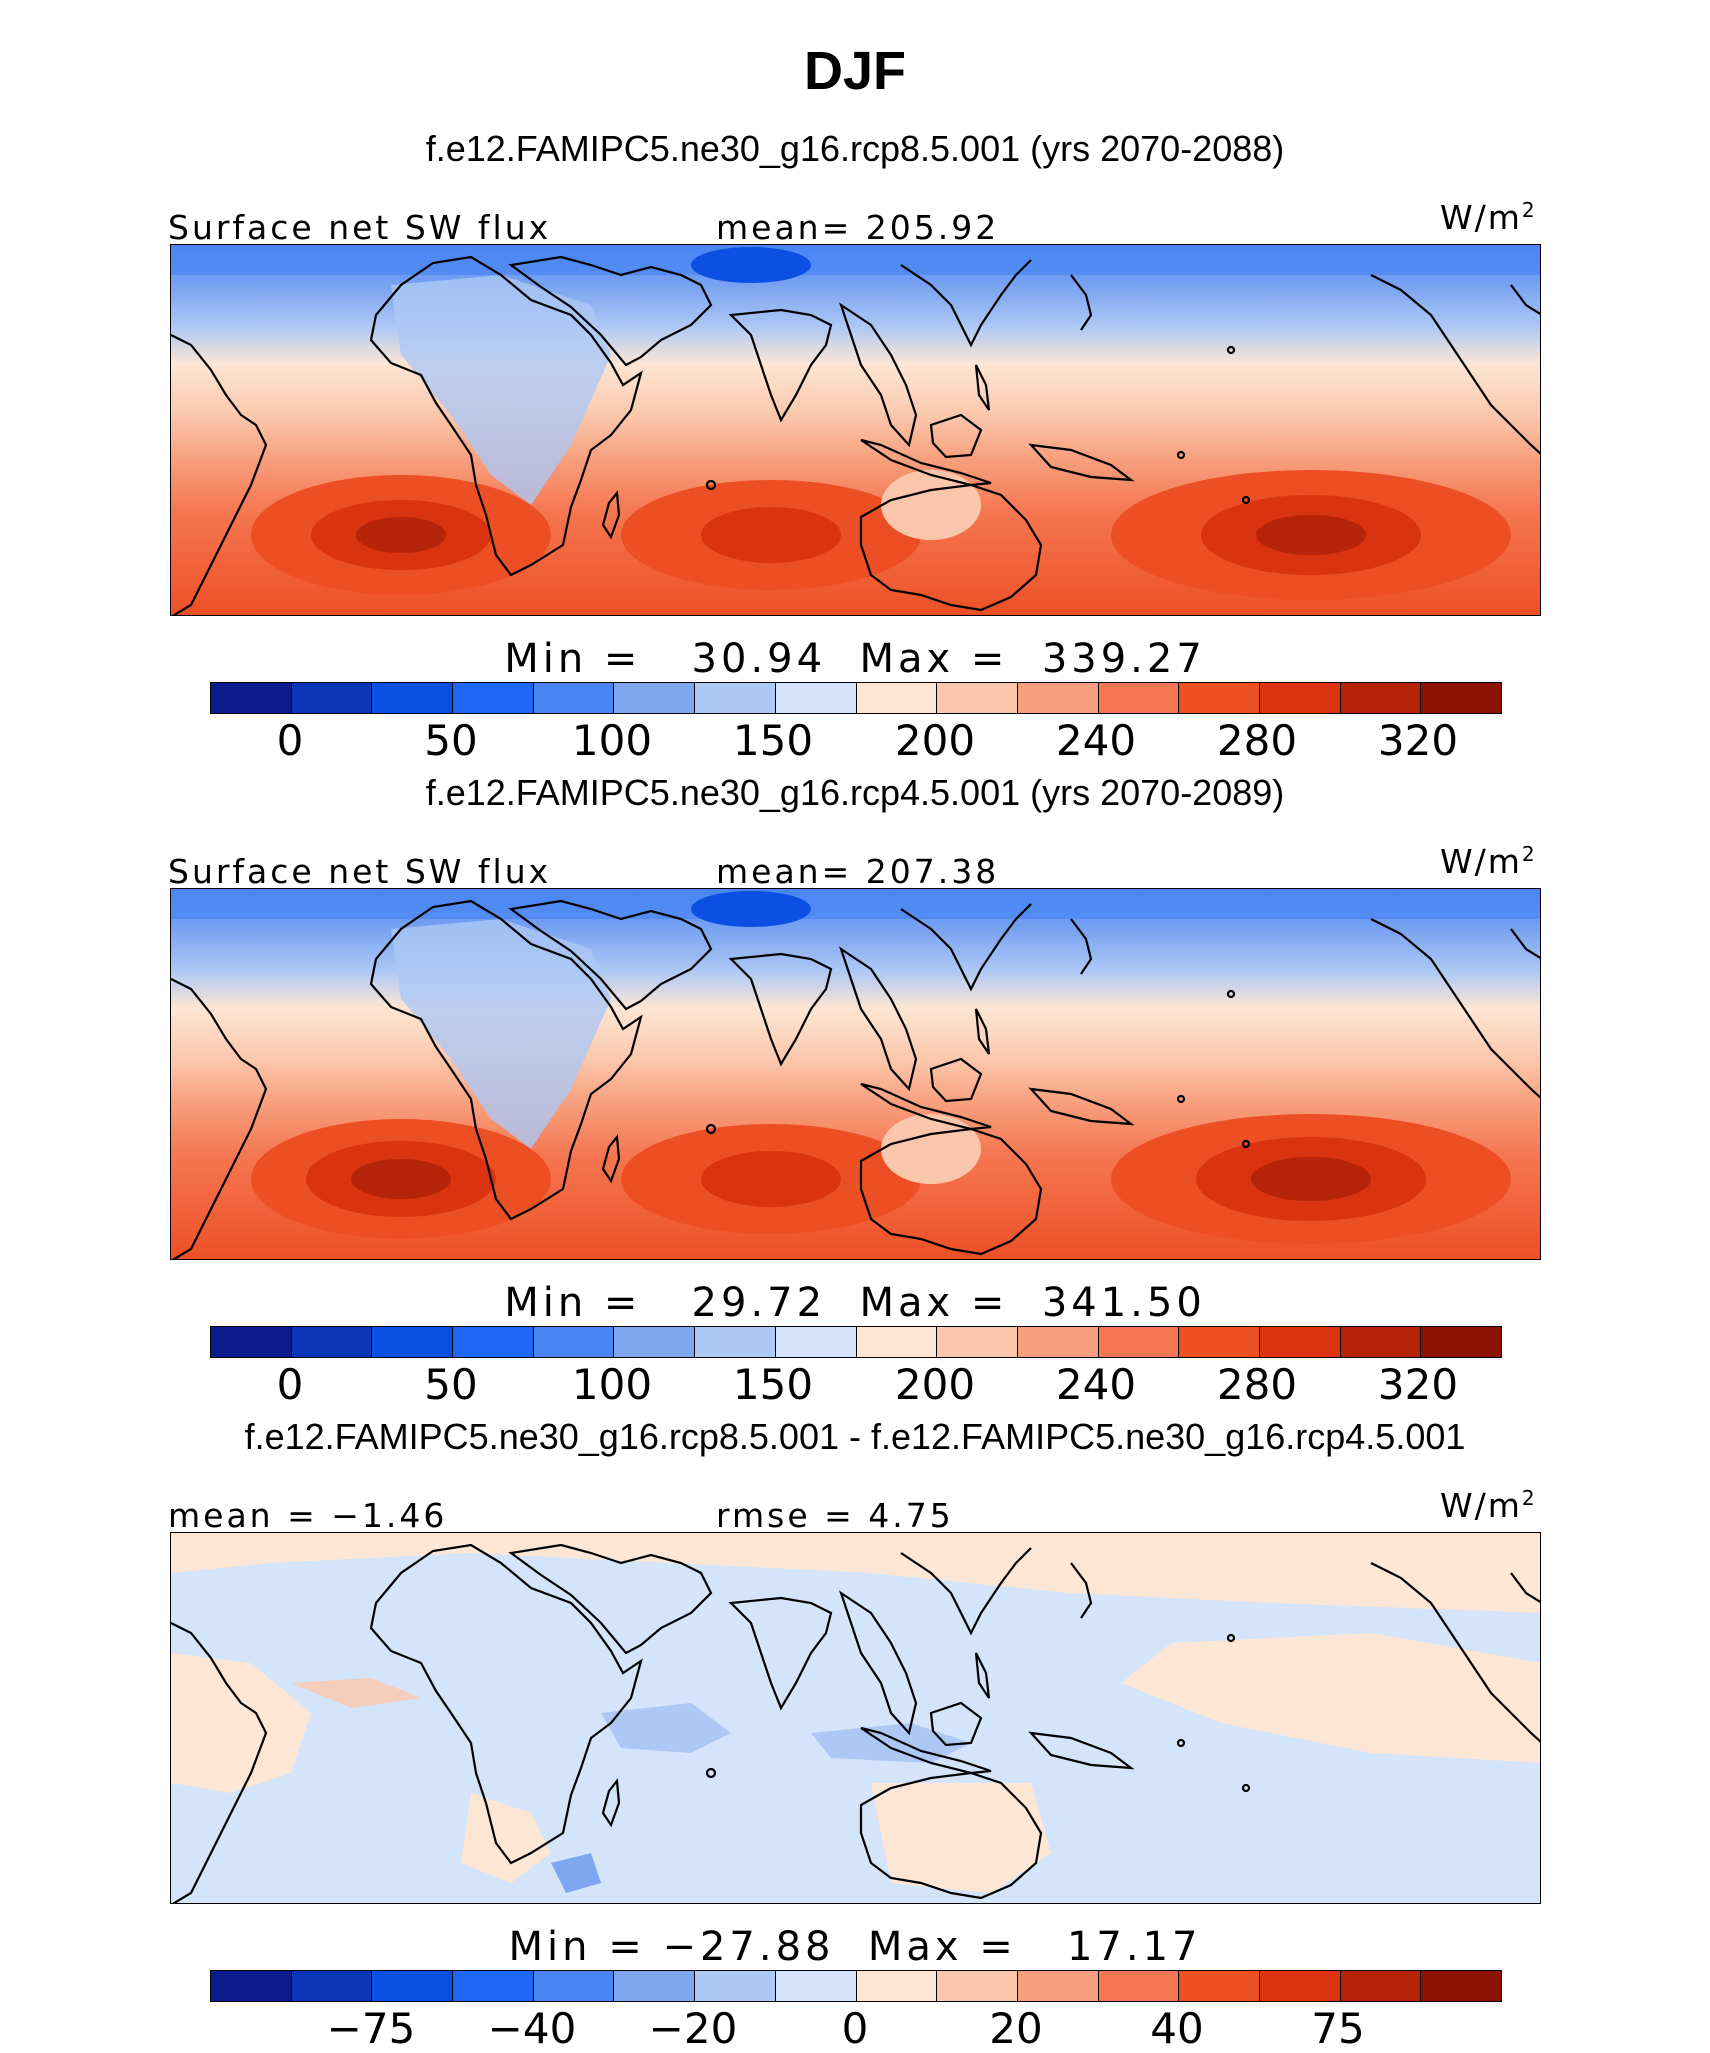 The height and width of the screenshot is (2053, 1710). I want to click on panel3-colorbar-ticks: −75 −40 −20 0 20 40 75, so click(855, 2028).